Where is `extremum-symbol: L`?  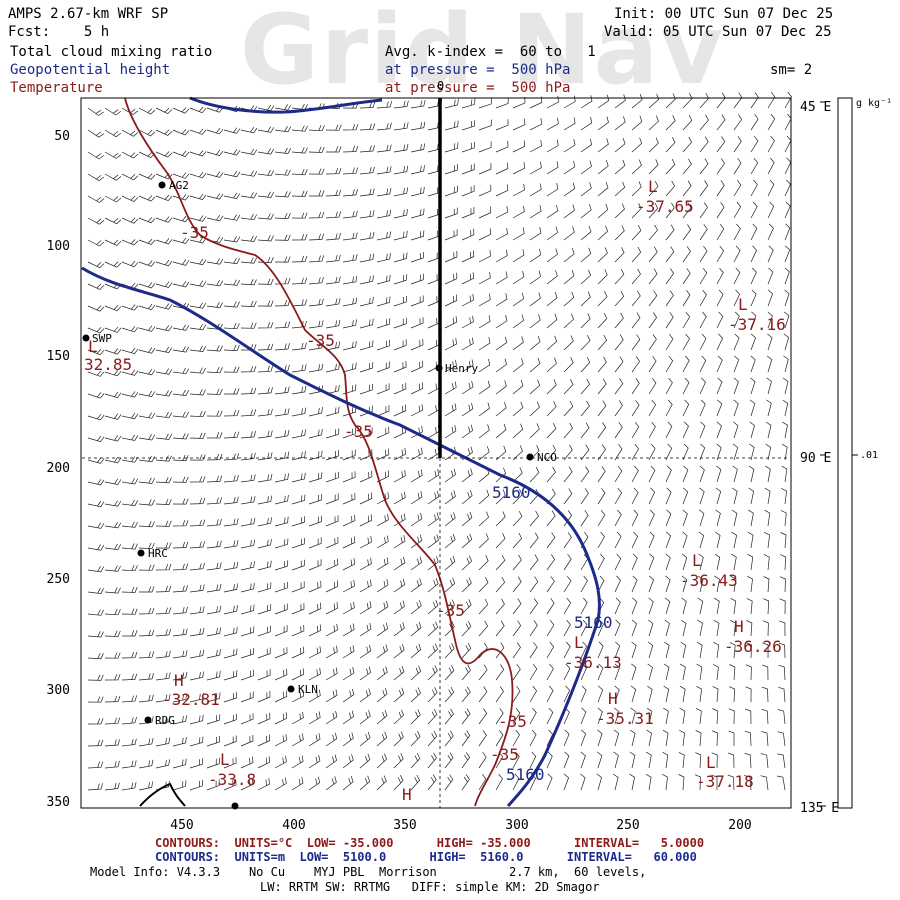
extremum-symbol: L is located at coordinates (653, 186).